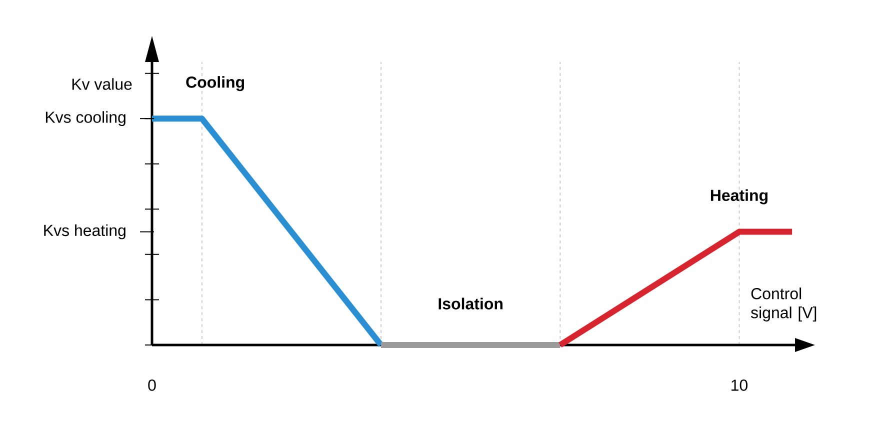 Image resolution: width=883 pixels, height=423 pixels. What do you see at coordinates (215, 84) in the screenshot?
I see `series-label: Cooling` at bounding box center [215, 84].